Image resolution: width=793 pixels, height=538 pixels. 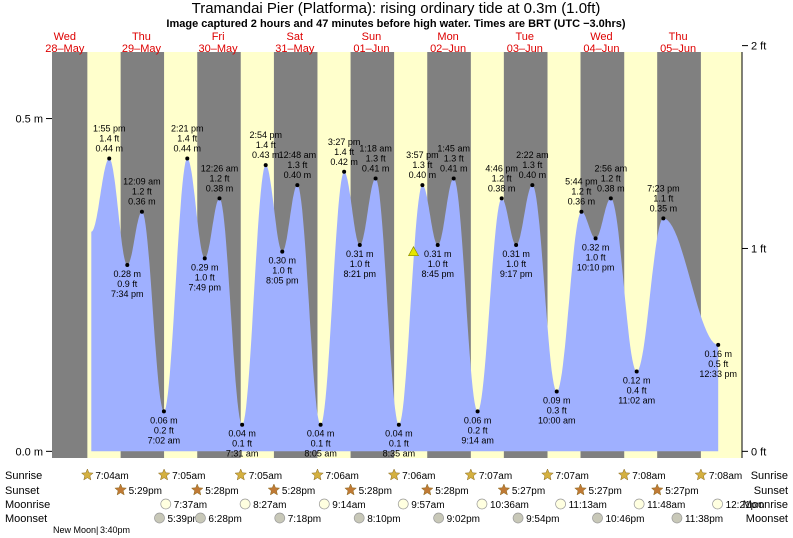 I want to click on tide-time-label: 3:57 pm, so click(x=422, y=155).